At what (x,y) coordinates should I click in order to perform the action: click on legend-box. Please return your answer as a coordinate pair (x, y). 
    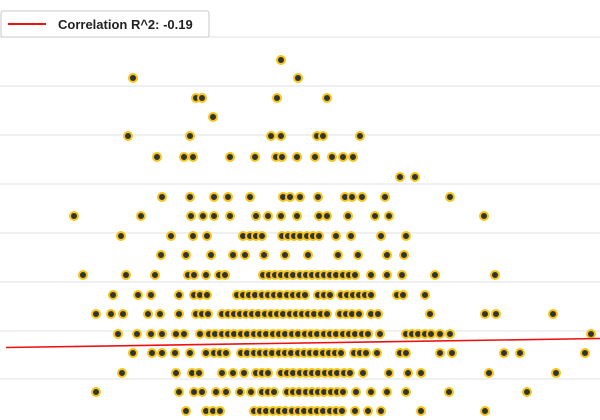
    Looking at the image, I should click on (105, 24).